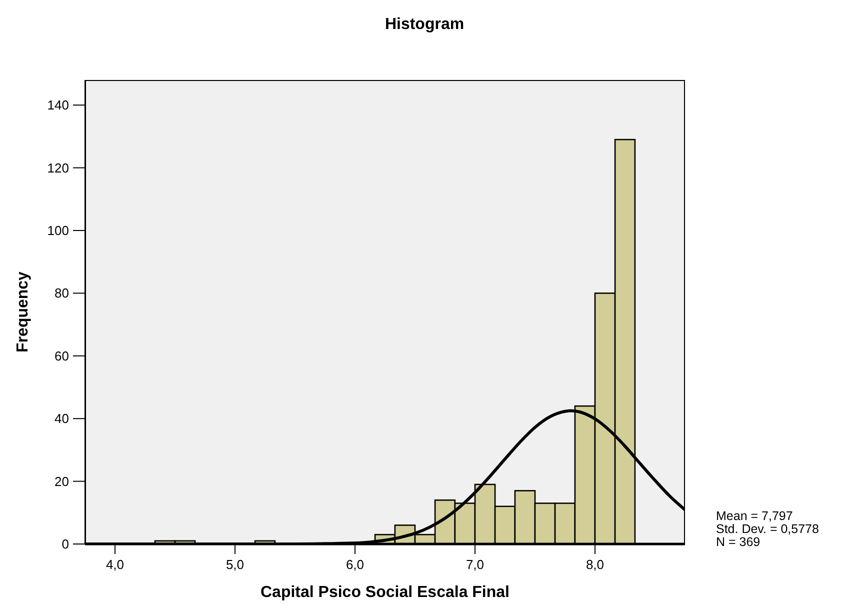  I want to click on y-axis-title: Frequency, so click(23, 311).